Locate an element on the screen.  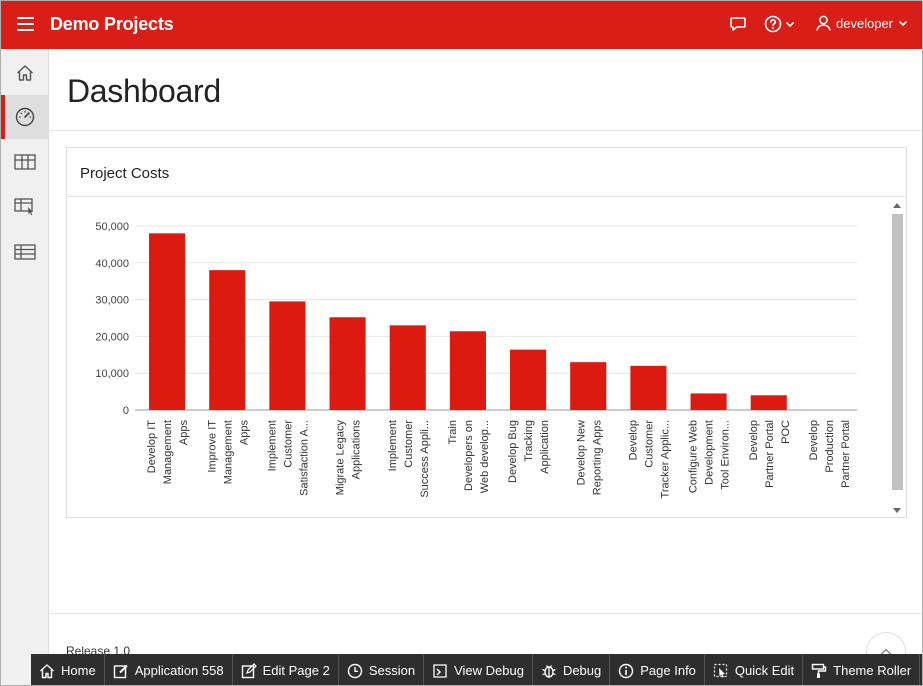
dev-session-label: Session is located at coordinates (392, 670).